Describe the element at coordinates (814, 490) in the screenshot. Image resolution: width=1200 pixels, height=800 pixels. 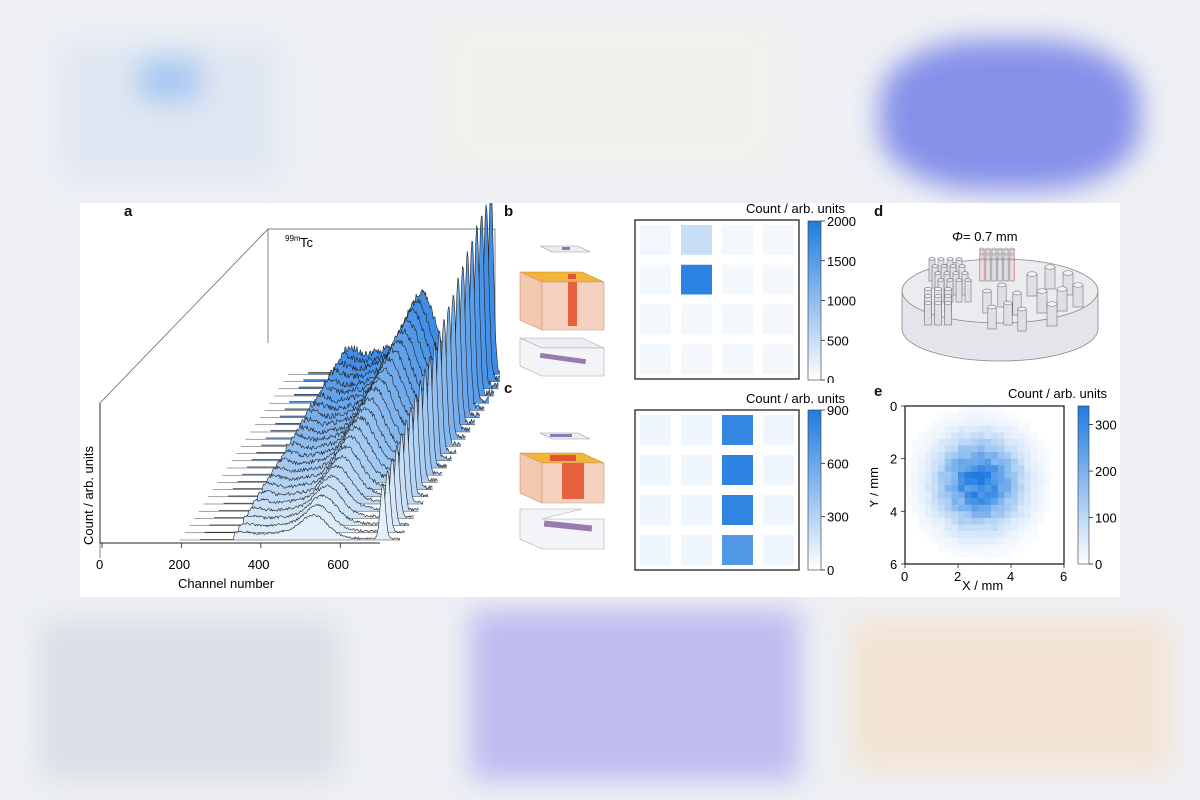
I see `colorbar-c` at that location.